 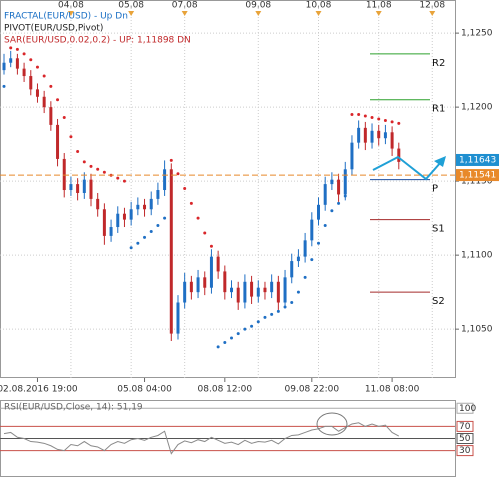 I want to click on rsi-title: RSI(EUR/USD,Close, 14): 51,19, so click(x=73, y=408).